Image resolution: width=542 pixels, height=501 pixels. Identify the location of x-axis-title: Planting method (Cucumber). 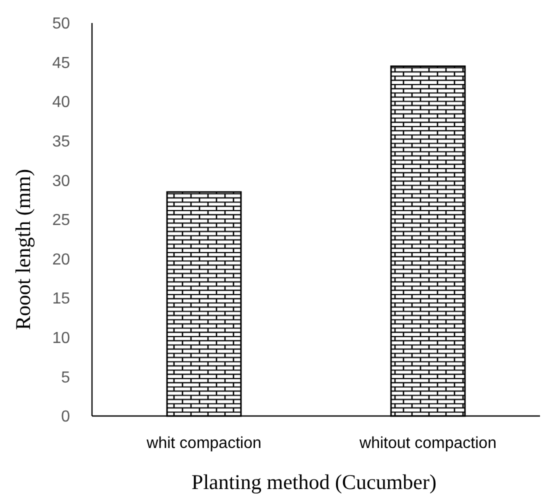
(314, 482).